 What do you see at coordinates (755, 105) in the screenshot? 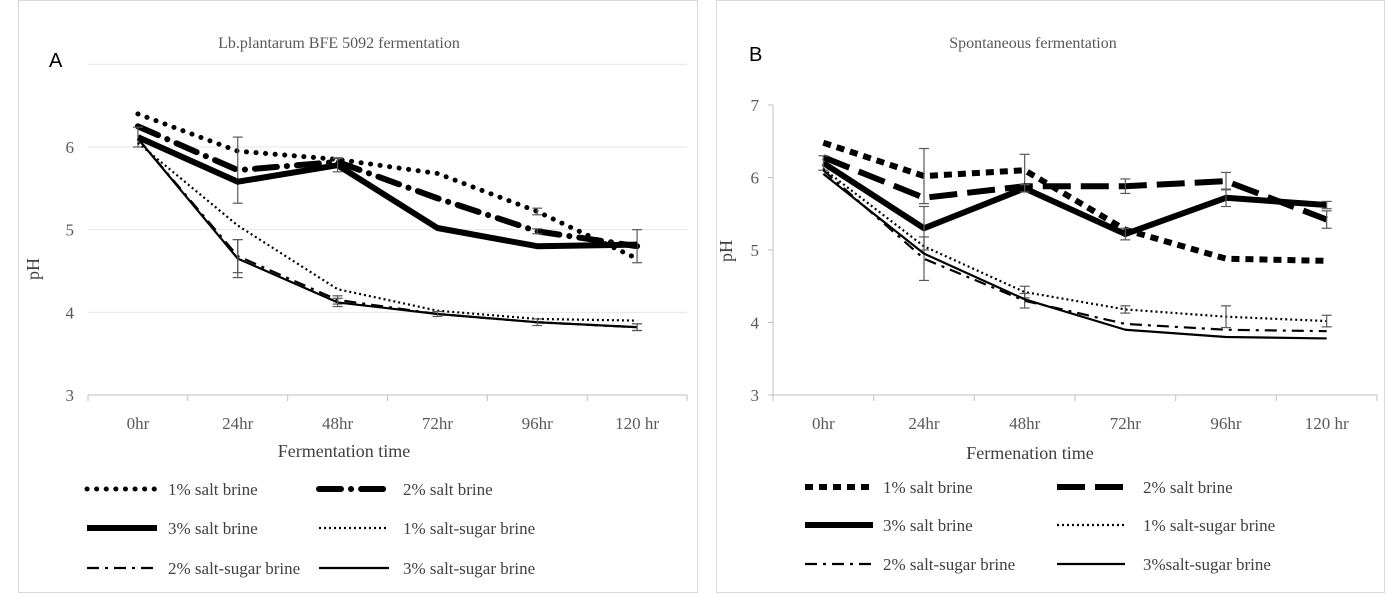
I see `y-tick-label: 7` at bounding box center [755, 105].